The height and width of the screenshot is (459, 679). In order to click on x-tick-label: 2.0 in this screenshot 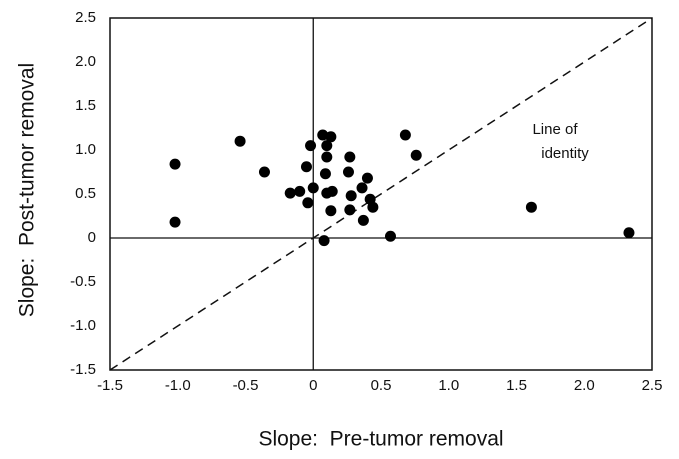, I will do `click(584, 385)`.